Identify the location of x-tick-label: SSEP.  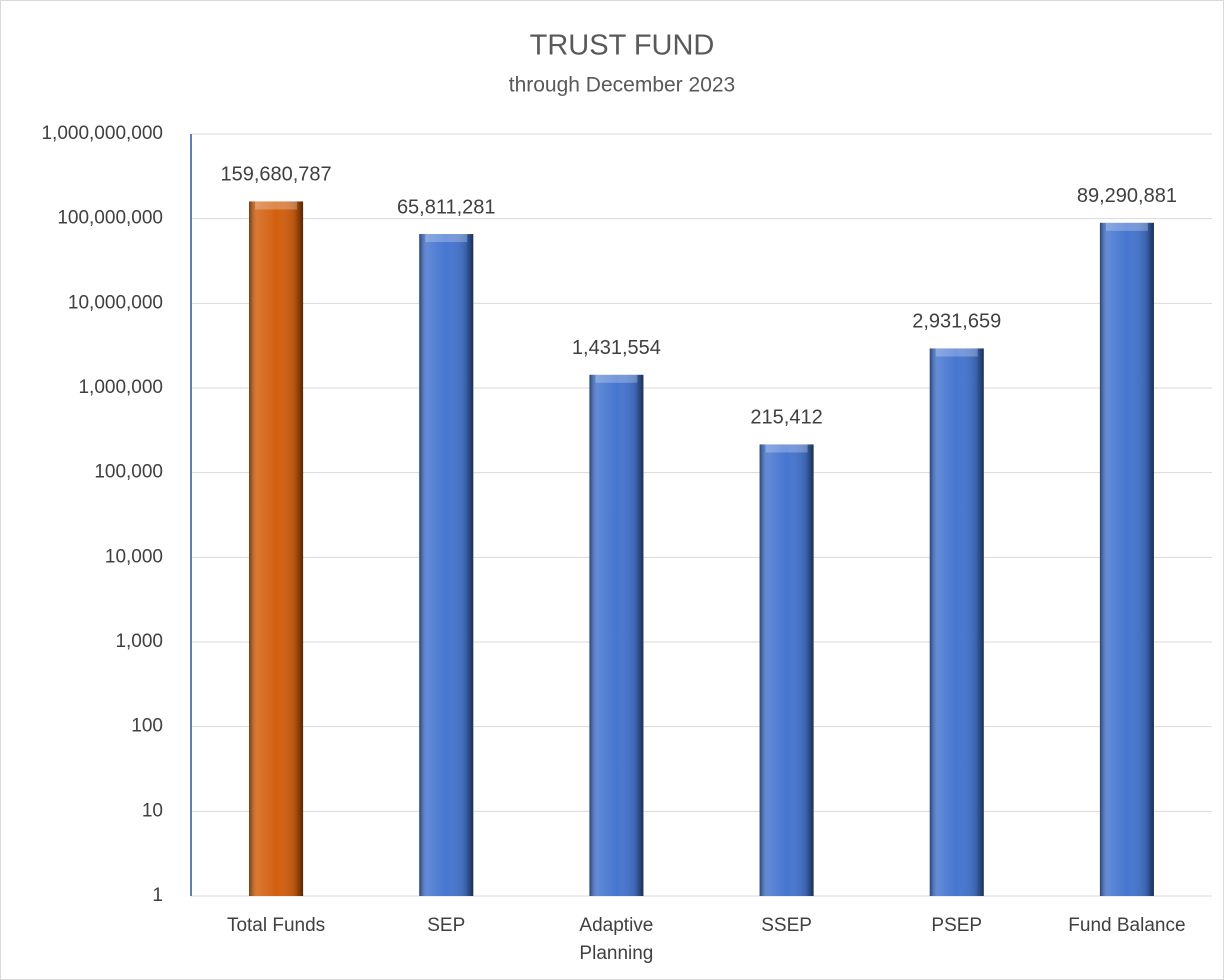
(786, 925).